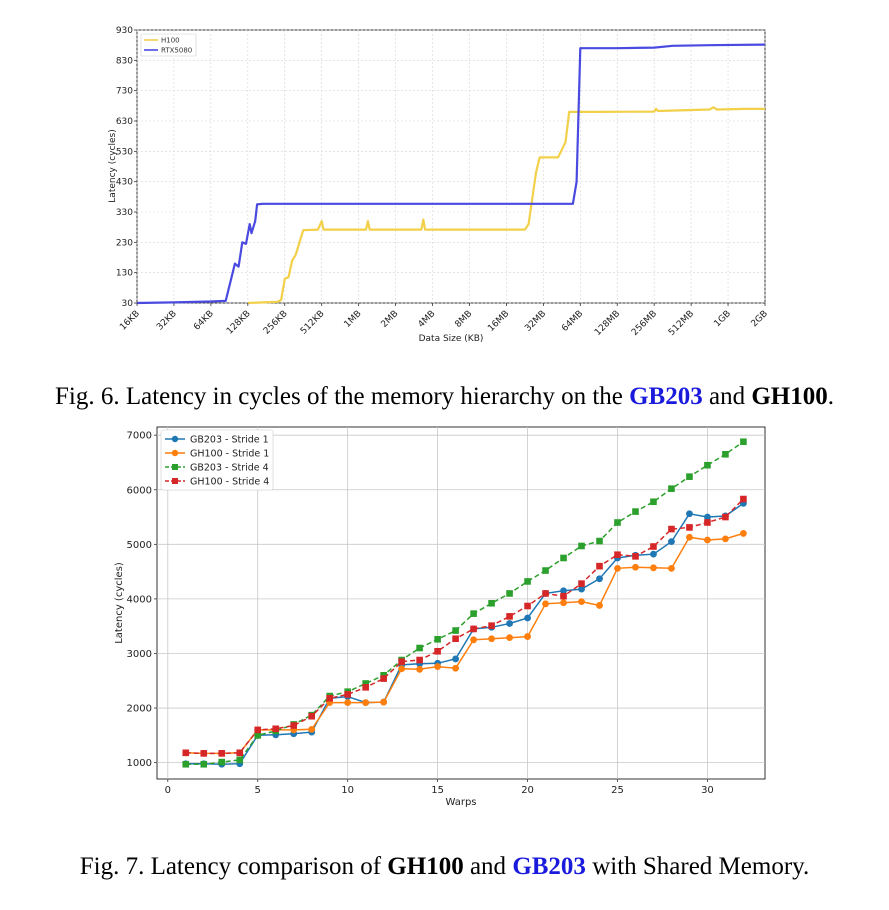 The image size is (889, 910). What do you see at coordinates (229, 482) in the screenshot?
I see `legend-label: GH100 - Stride 4` at bounding box center [229, 482].